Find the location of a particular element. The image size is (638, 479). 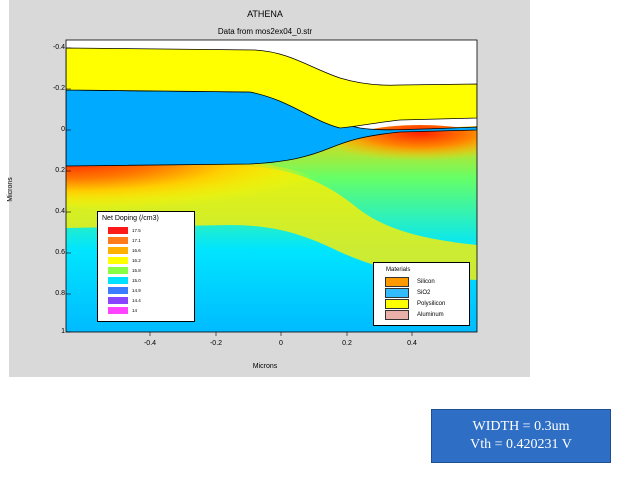

x-tick-label: 0.4 is located at coordinates (412, 343).